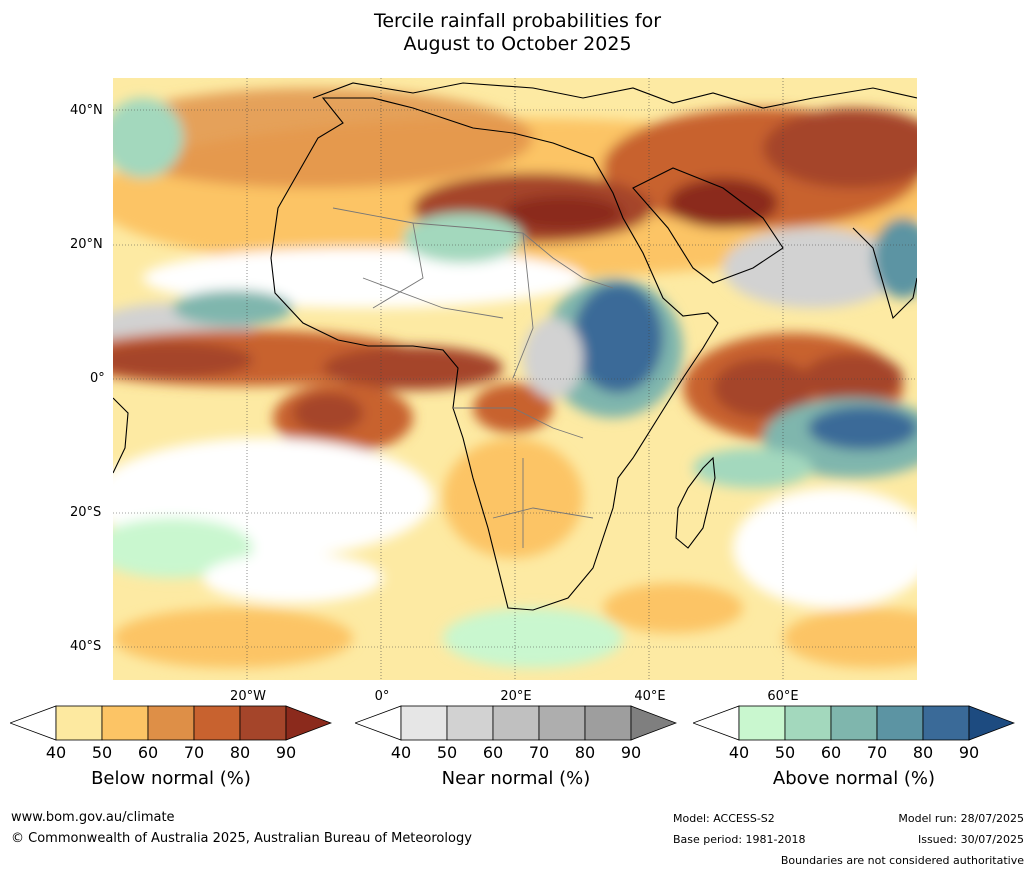 This screenshot has width=1035, height=873. I want to click on south-america-coastline, so click(121, 435).